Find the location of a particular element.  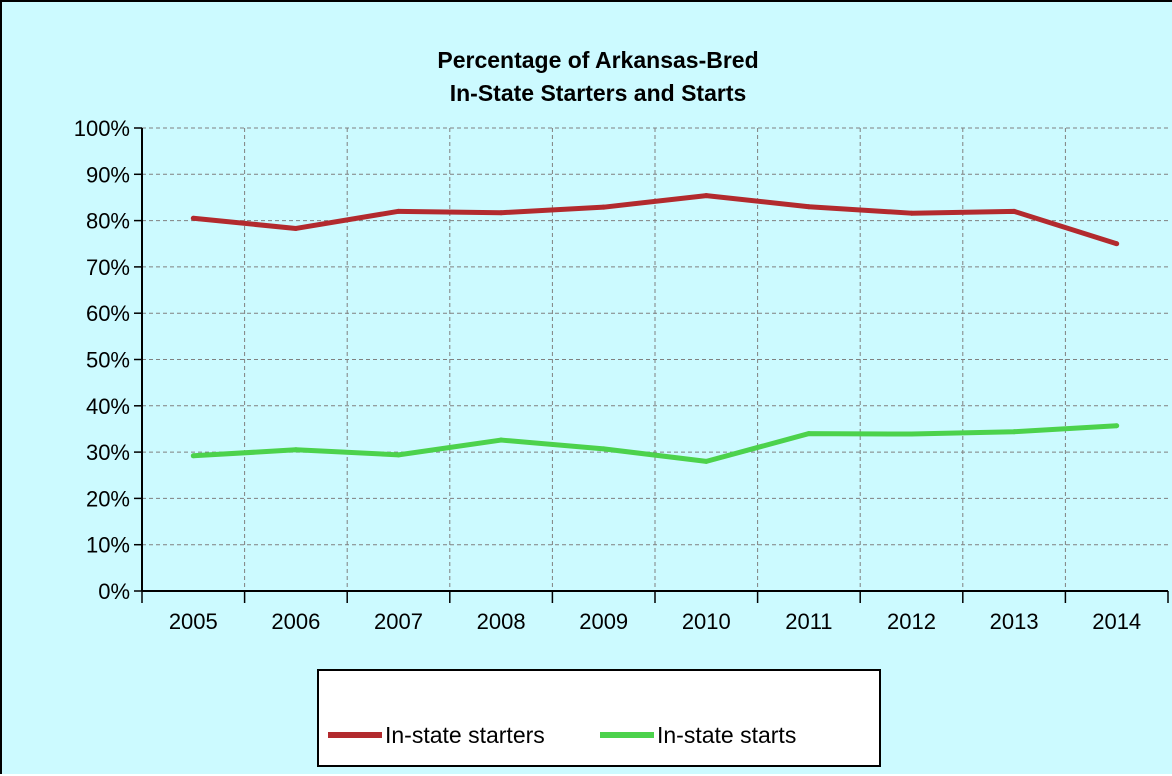

x-tick-label: 2014 is located at coordinates (1116, 621).